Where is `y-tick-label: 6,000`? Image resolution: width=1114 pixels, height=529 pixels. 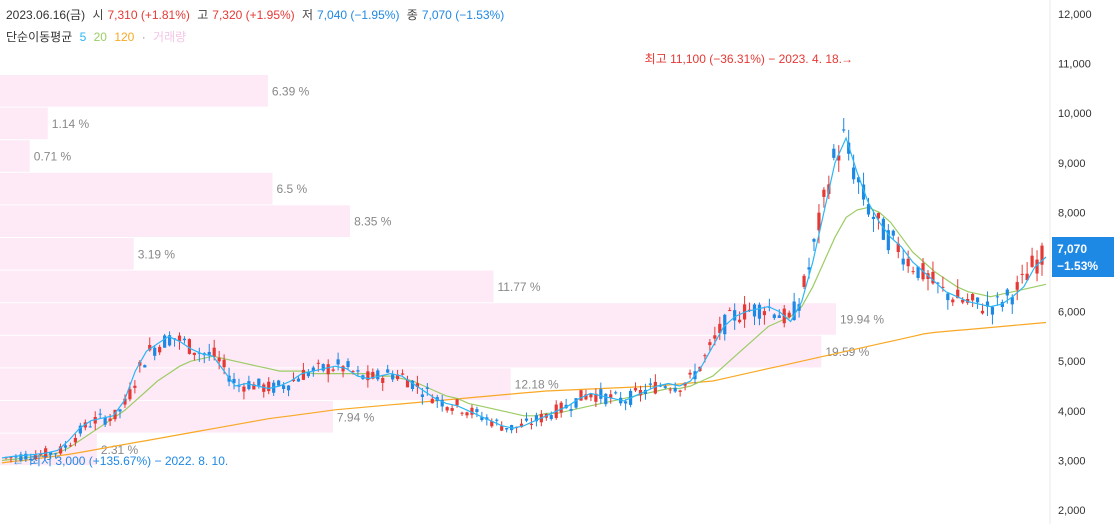 y-tick-label: 6,000 is located at coordinates (1072, 313).